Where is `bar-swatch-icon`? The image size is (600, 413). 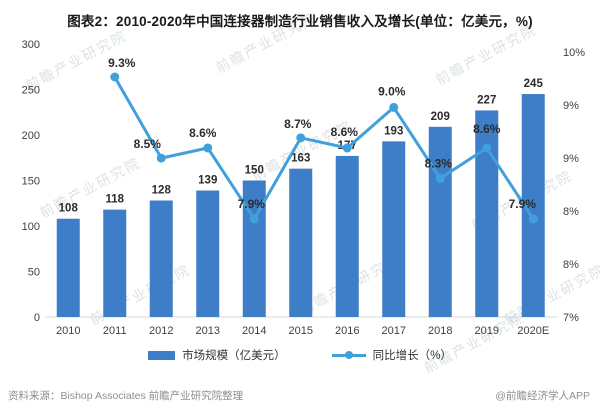 bar-swatch-icon is located at coordinates (162, 355).